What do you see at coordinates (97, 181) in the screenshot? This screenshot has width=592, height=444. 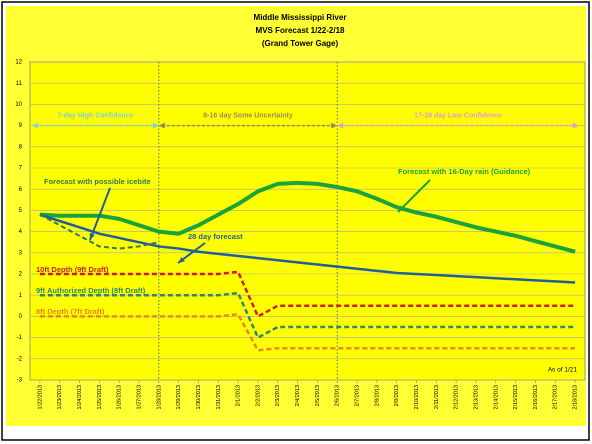 I see `series-label: Forecast with possible icebite` at bounding box center [97, 181].